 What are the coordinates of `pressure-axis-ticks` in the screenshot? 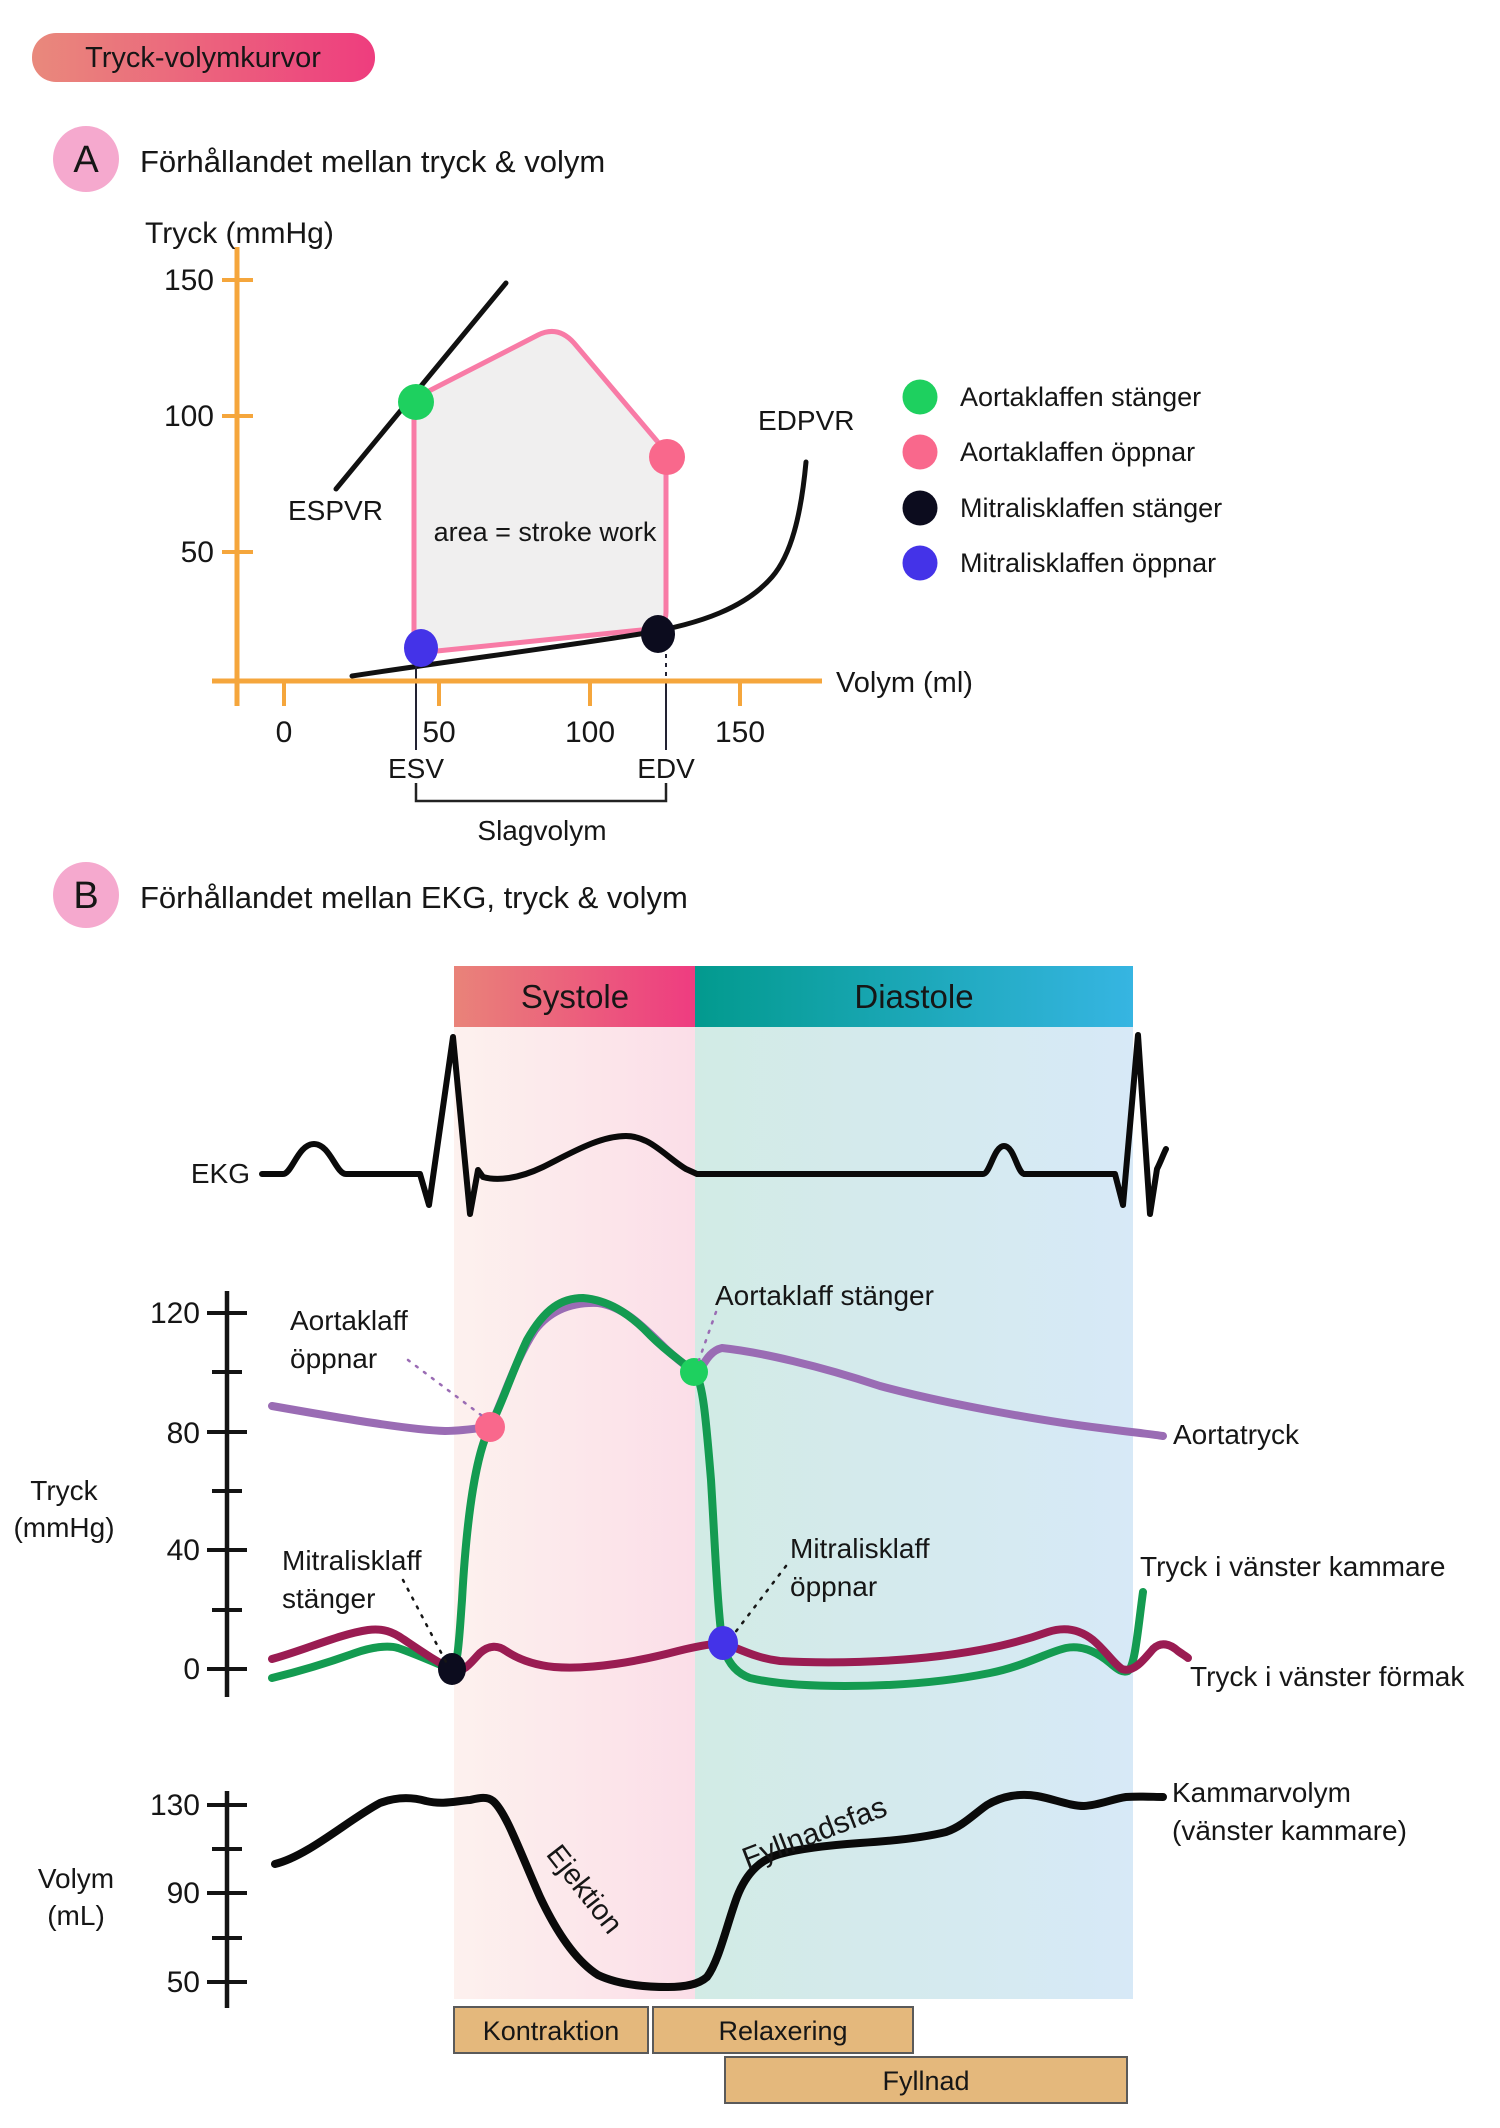 It's located at (227, 1491).